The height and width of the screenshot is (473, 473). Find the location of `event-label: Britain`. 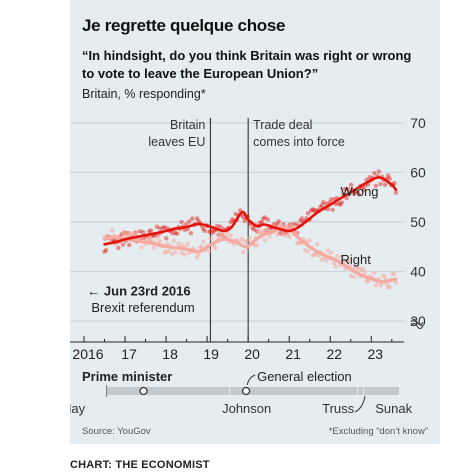

event-label: Britain is located at coordinates (187, 125).